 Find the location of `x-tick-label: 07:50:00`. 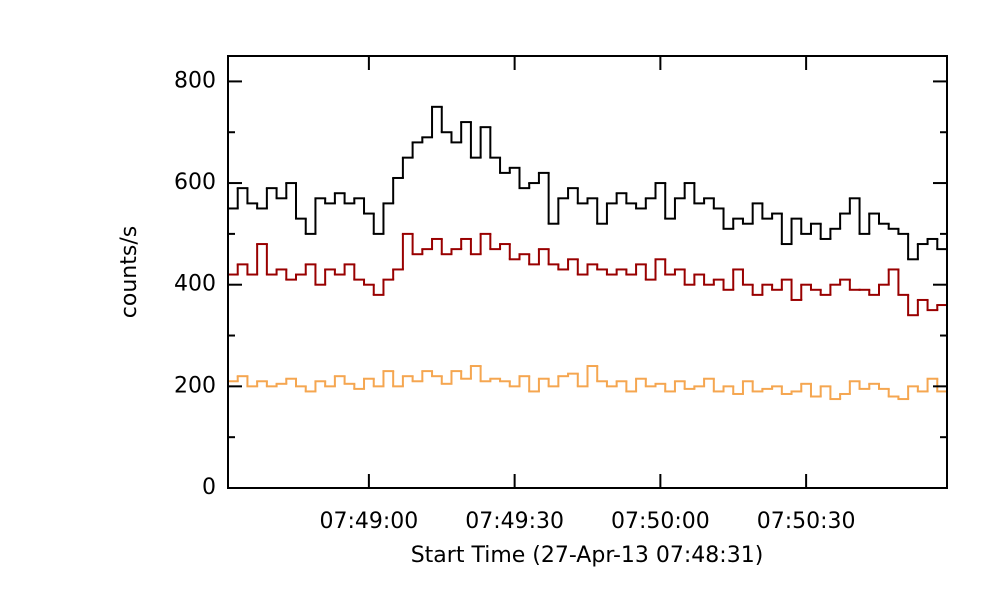

x-tick-label: 07:50:00 is located at coordinates (660, 521).